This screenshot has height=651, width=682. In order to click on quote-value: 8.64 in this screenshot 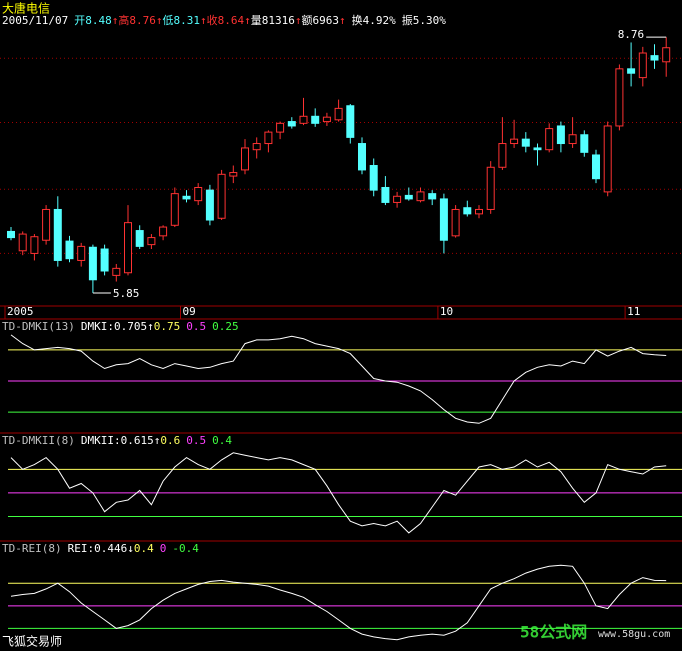, I will do `click(231, 20)`.